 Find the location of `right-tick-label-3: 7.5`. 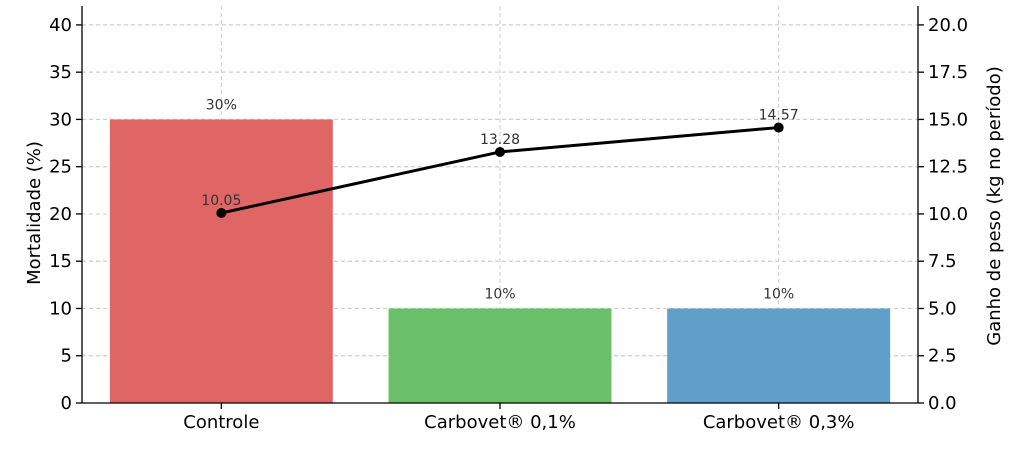

right-tick-label-3: 7.5 is located at coordinates (942, 261).